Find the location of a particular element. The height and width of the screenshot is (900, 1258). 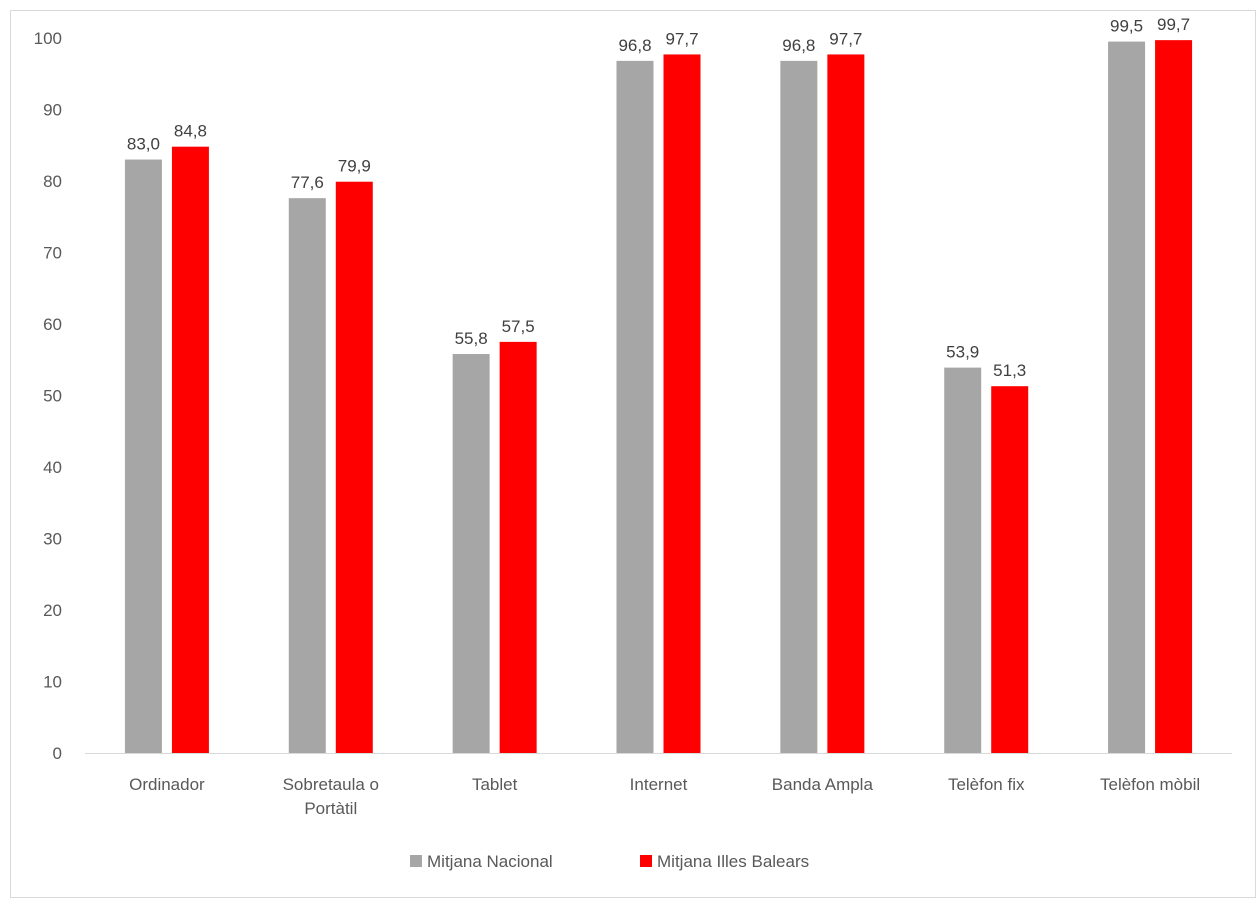

x-tick-label: Portàtil is located at coordinates (330, 808).